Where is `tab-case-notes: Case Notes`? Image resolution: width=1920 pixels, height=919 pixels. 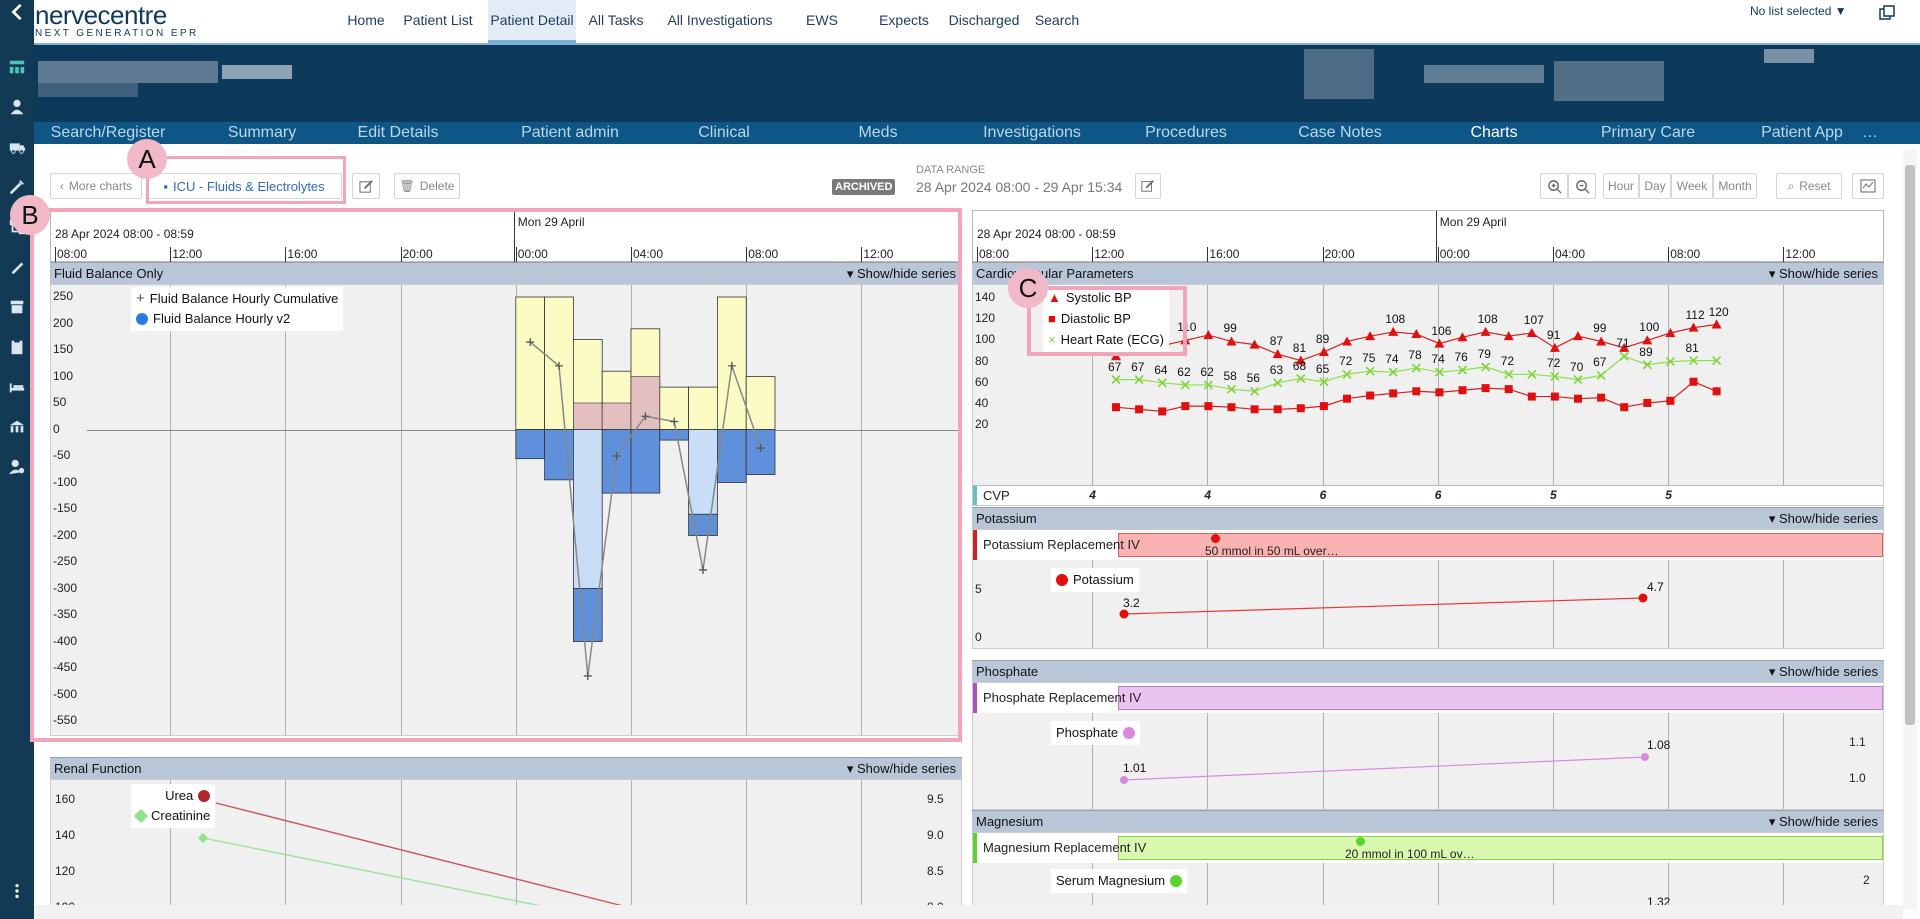 tab-case-notes: Case Notes is located at coordinates (1340, 132).